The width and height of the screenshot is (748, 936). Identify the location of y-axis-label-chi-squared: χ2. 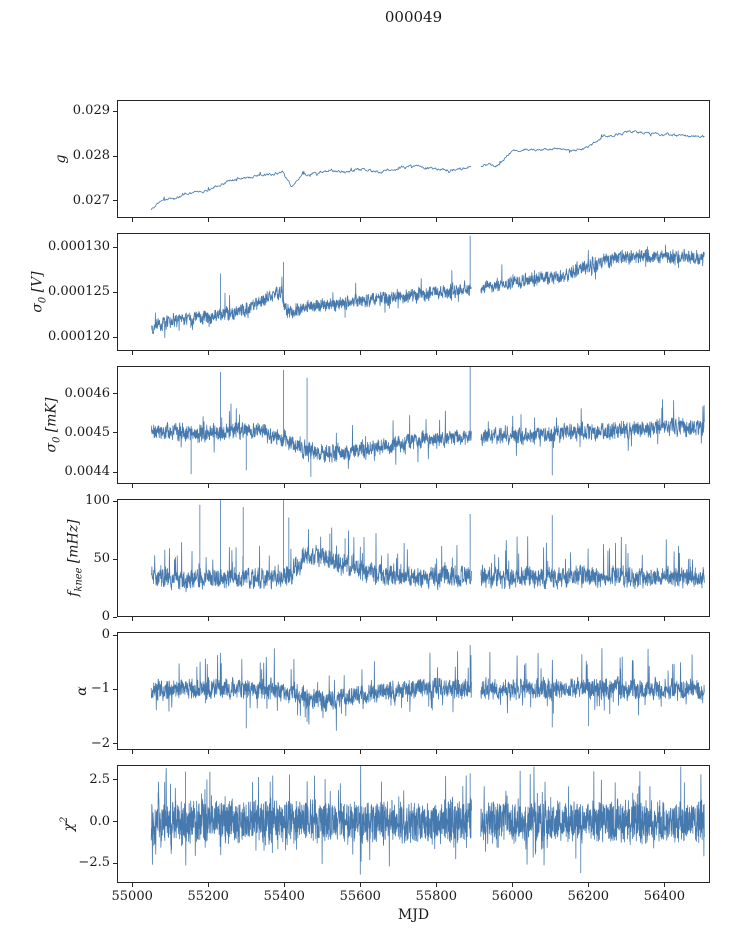
(67, 824).